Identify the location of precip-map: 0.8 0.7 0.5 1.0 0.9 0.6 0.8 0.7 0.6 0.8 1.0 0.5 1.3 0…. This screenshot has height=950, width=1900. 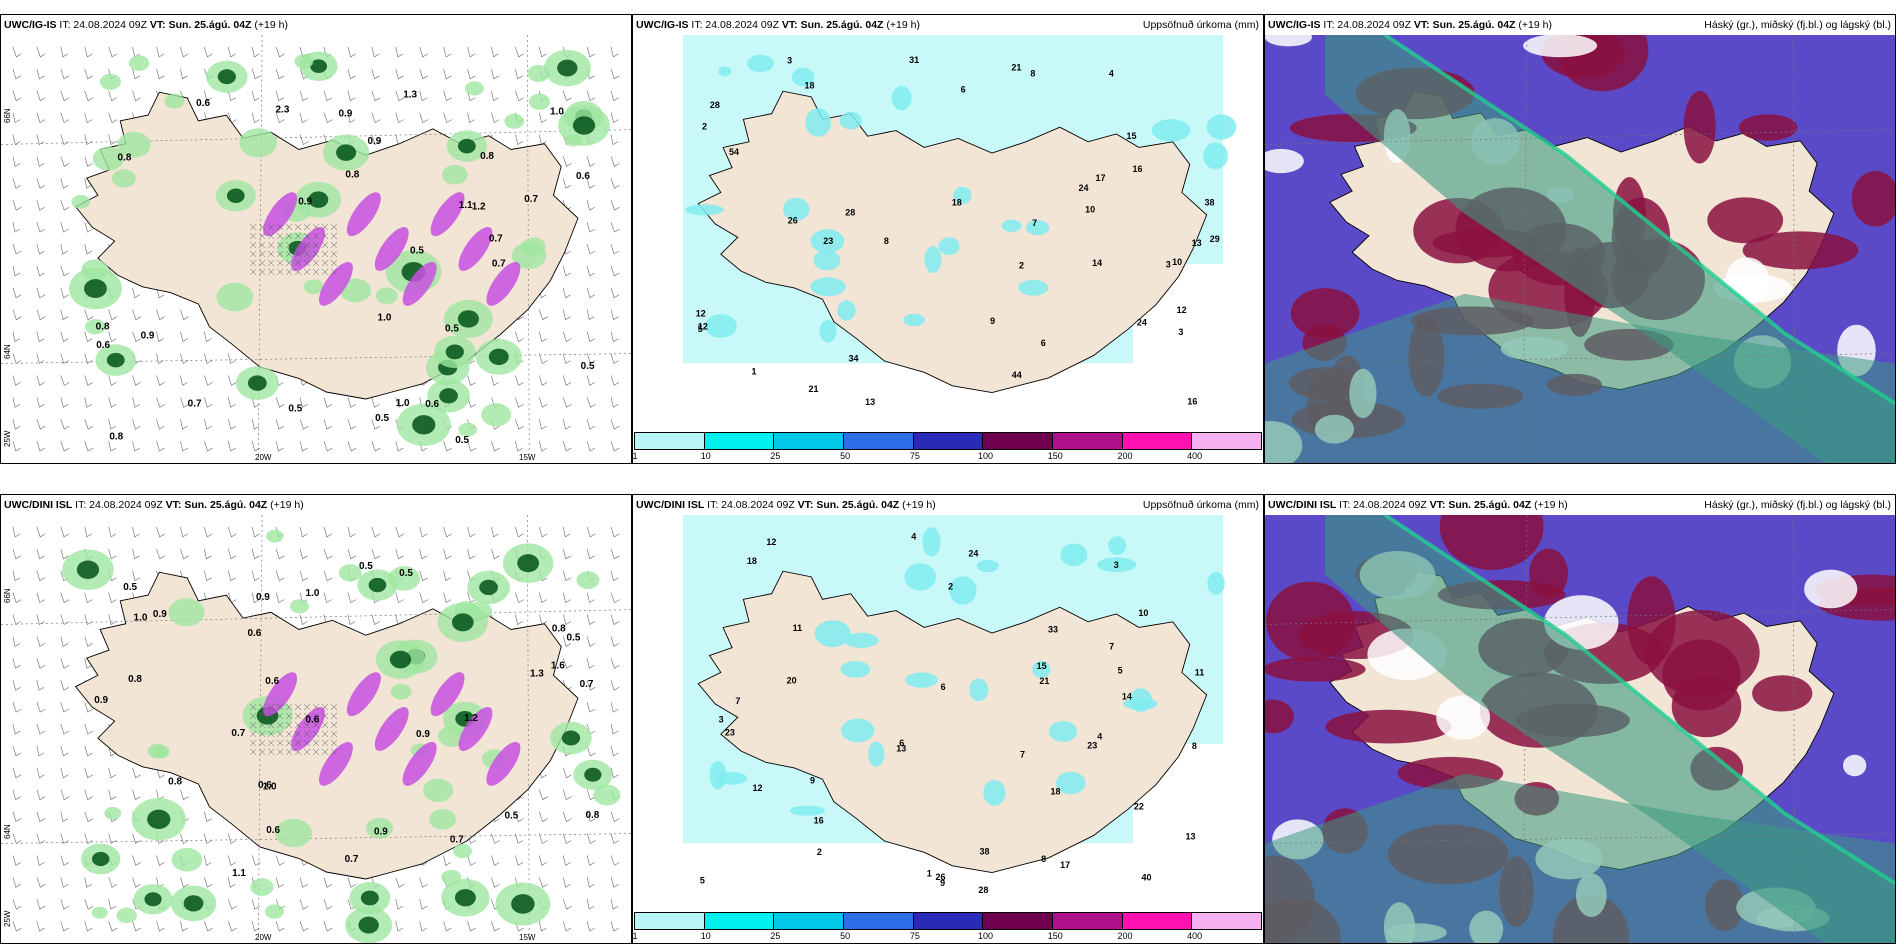
(316, 249).